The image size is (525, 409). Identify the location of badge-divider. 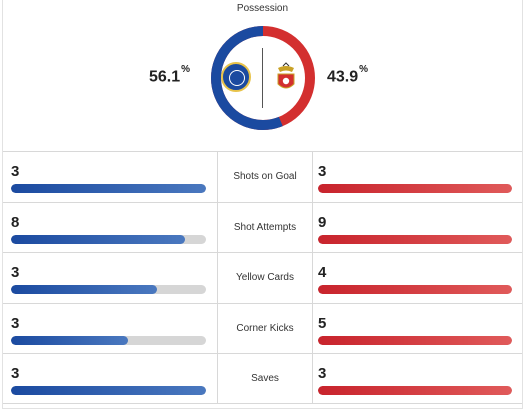
(262, 78).